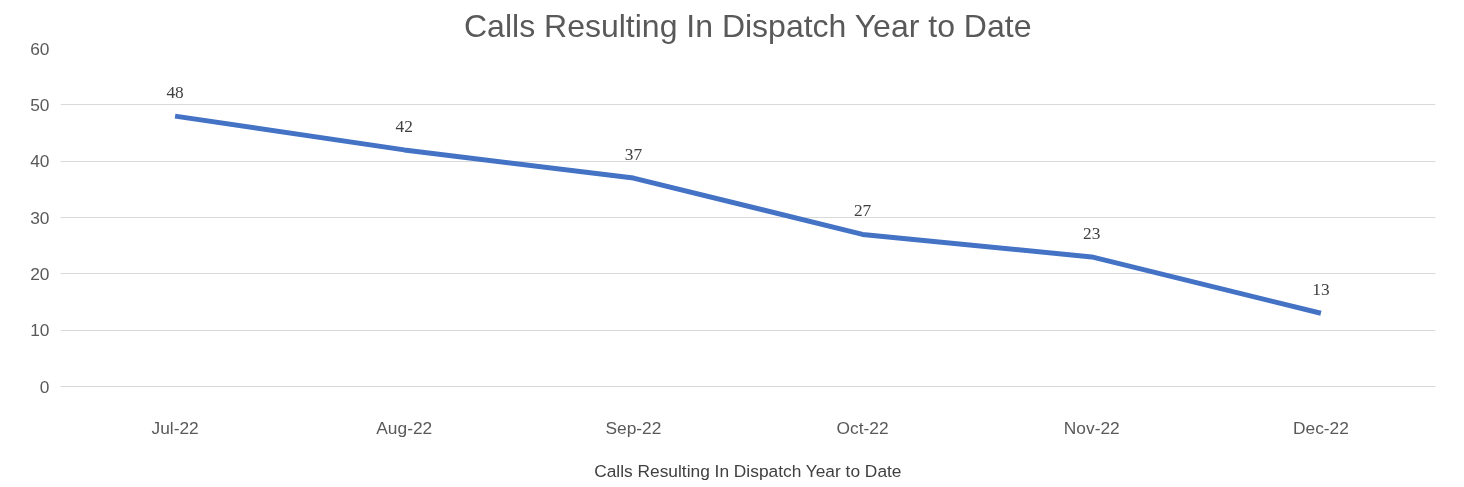 This screenshot has width=1464, height=487. I want to click on data-label: 27, so click(862, 211).